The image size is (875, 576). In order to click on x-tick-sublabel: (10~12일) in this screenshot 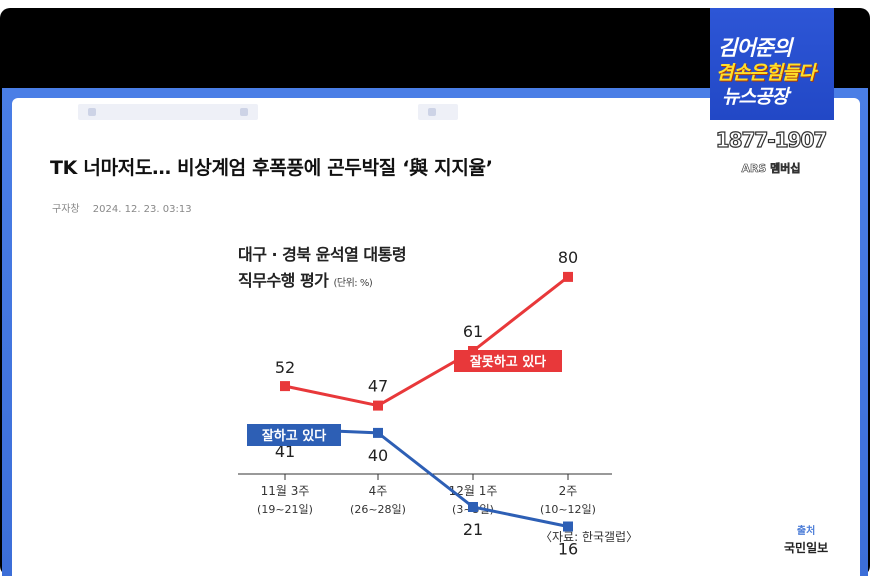, I will do `click(568, 509)`.